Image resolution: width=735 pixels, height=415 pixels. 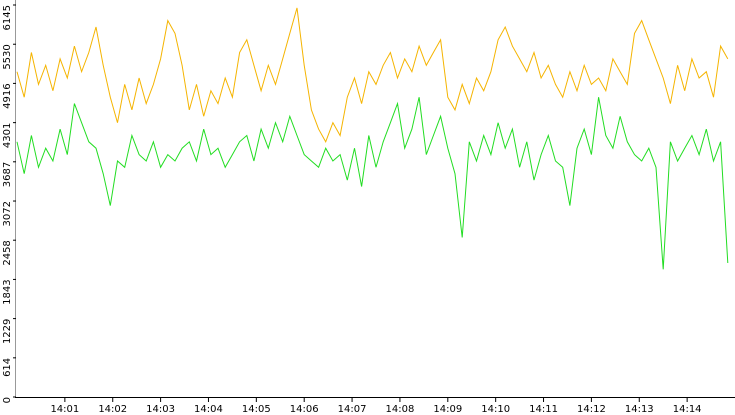 I want to click on y-tick-label: 4916, so click(x=7, y=95).